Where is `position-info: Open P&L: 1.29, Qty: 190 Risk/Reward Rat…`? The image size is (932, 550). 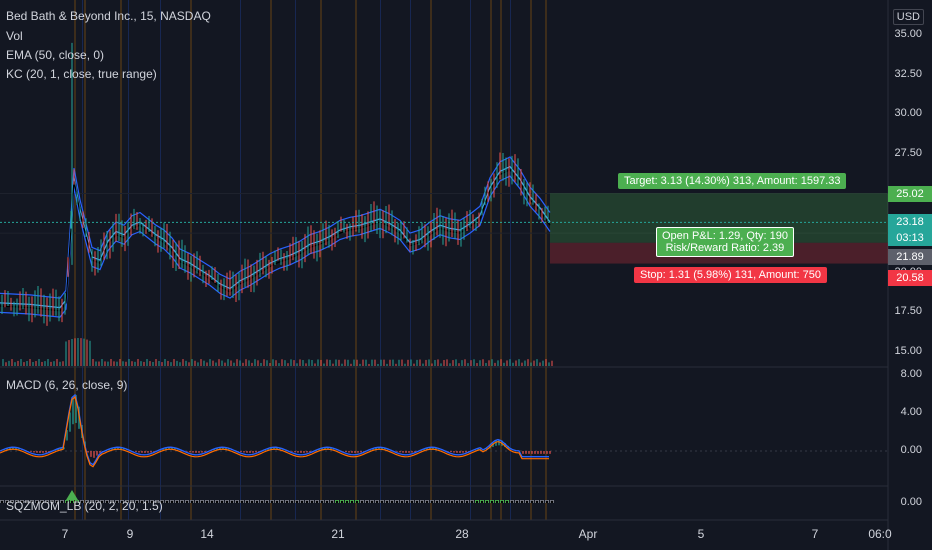
position-info: Open P&L: 1.29, Qty: 190 Risk/Reward Rat… is located at coordinates (725, 242).